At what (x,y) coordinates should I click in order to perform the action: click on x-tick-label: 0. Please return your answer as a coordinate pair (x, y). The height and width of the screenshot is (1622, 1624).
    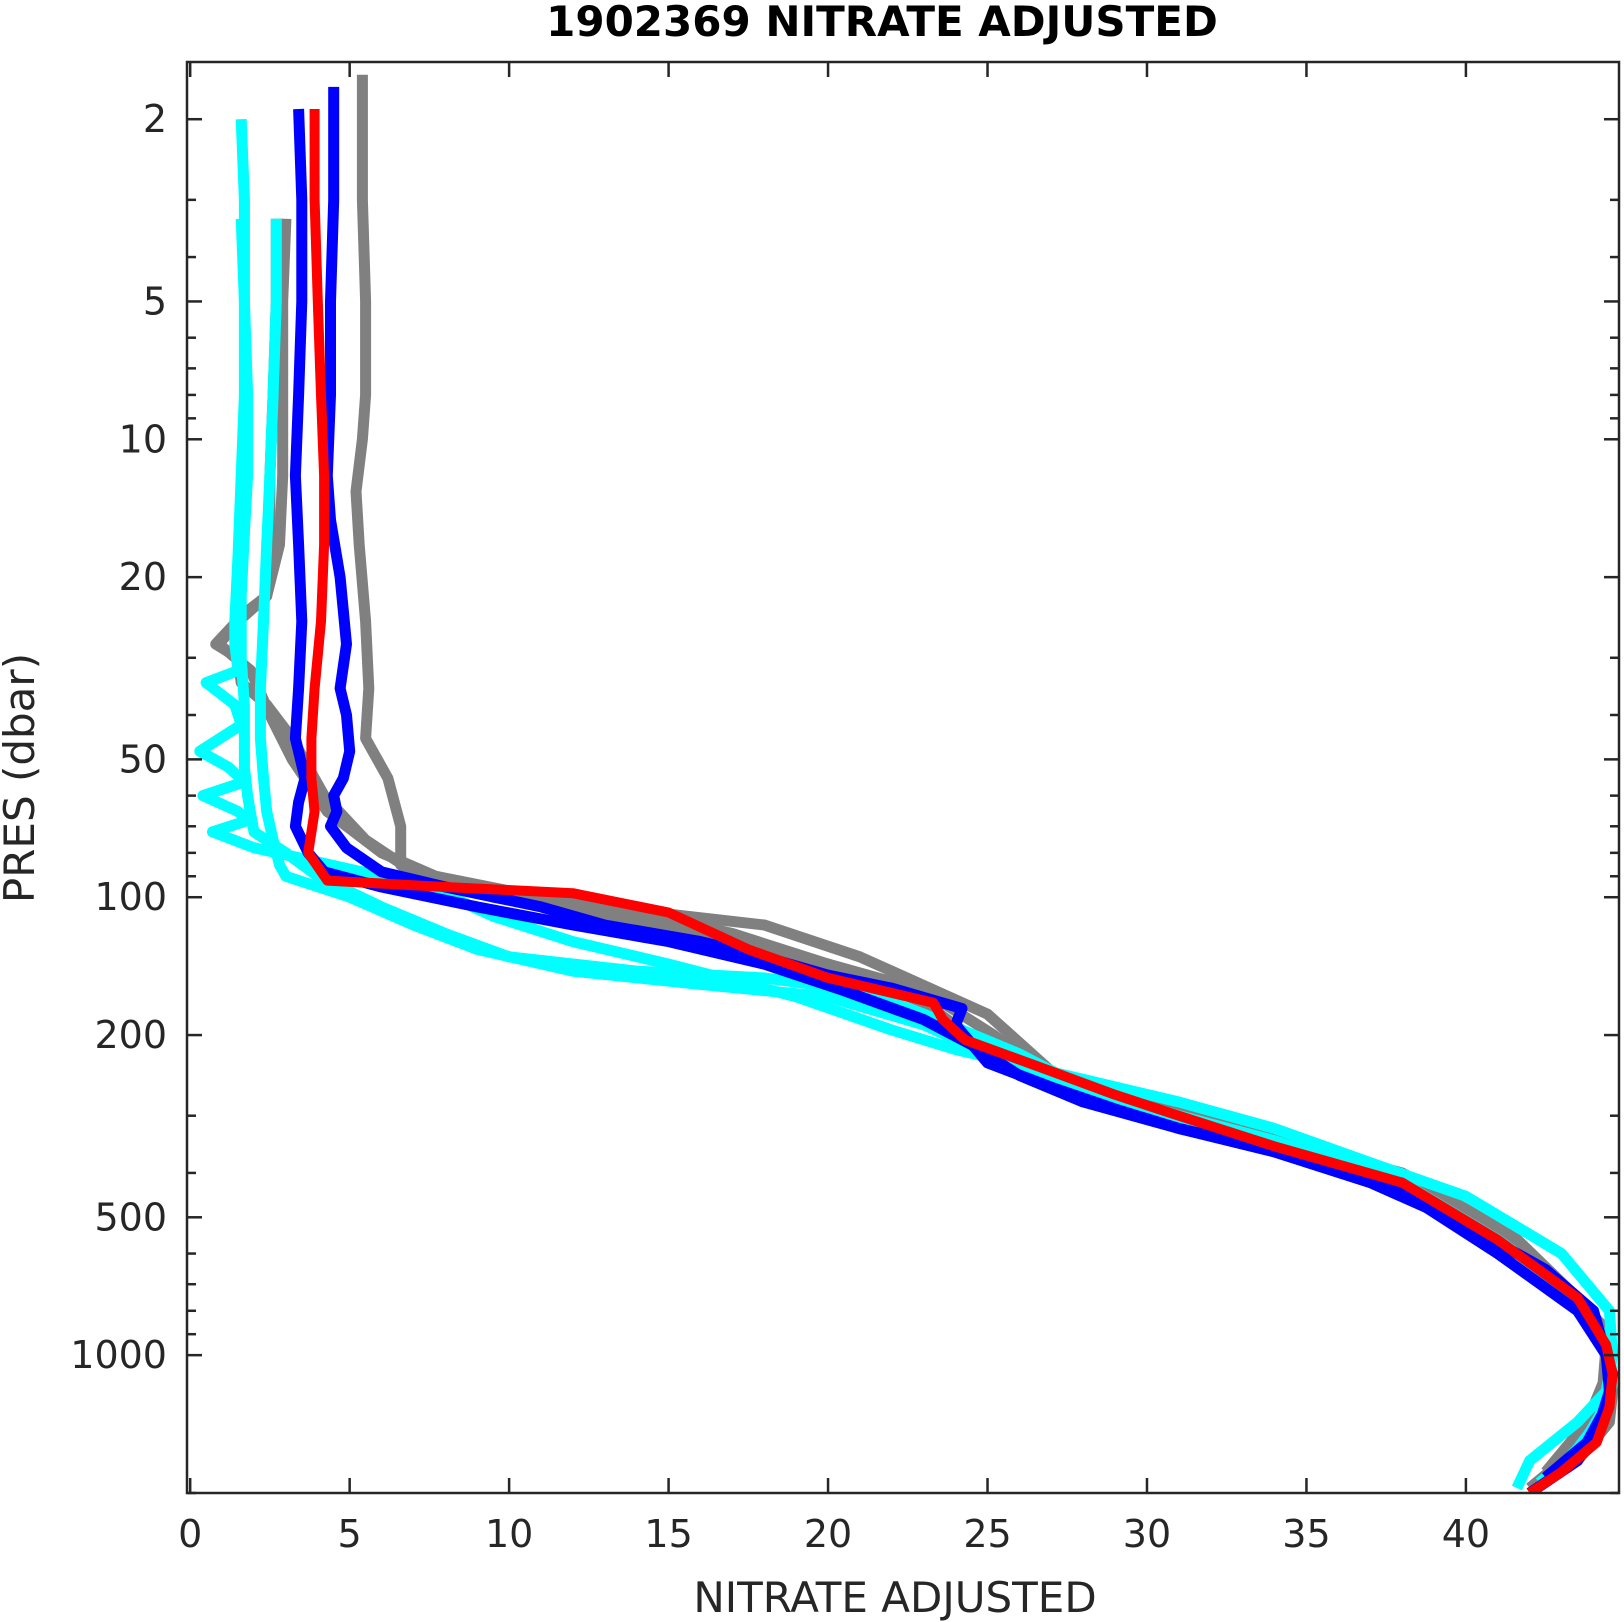
    Looking at the image, I should click on (190, 1534).